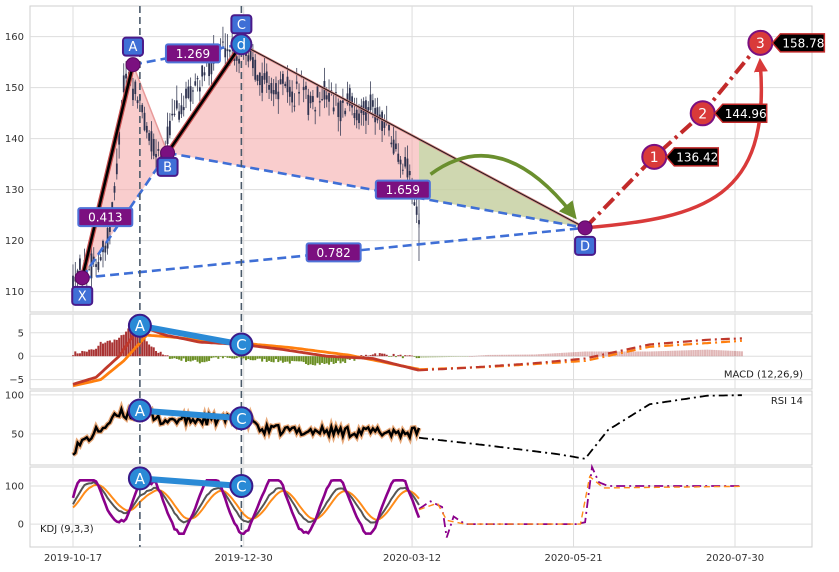  What do you see at coordinates (692, 157) in the screenshot?
I see `target-value-box` at bounding box center [692, 157].